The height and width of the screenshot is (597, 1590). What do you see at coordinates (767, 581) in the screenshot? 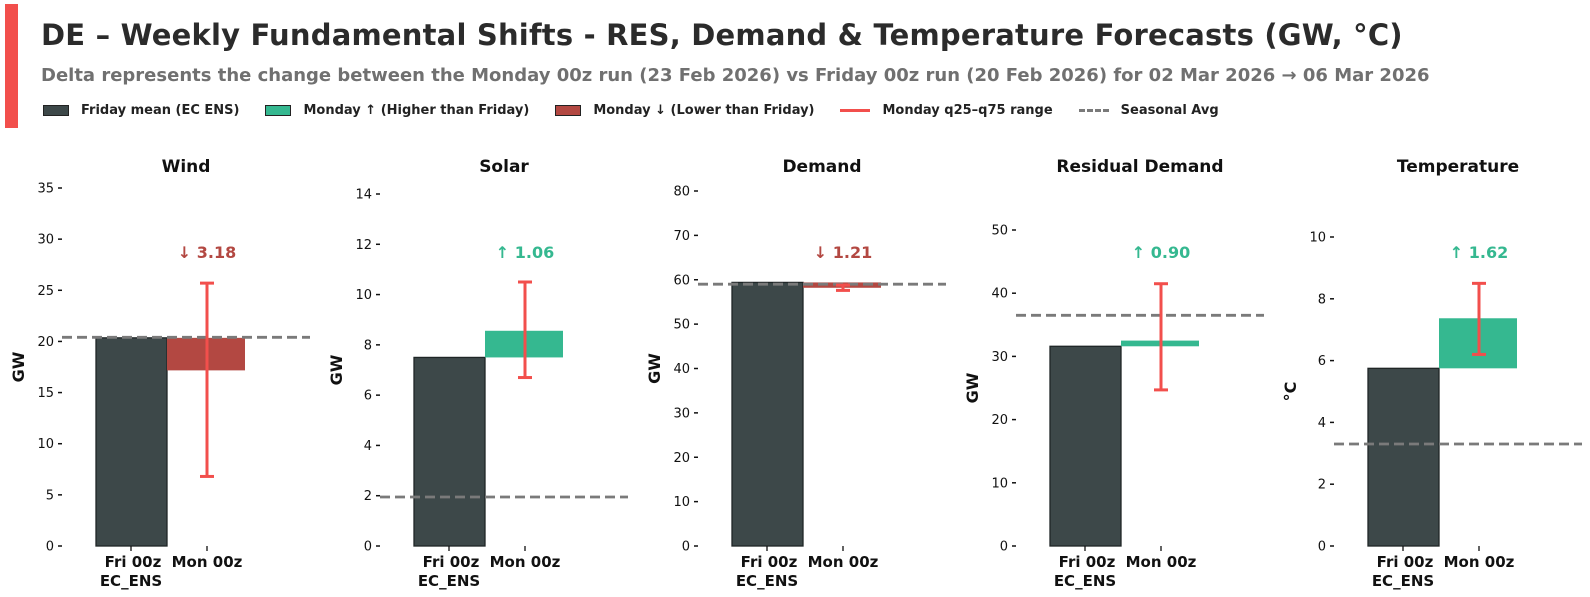
I see `demand-xtick-label-fri-model: EC_ENS` at bounding box center [767, 581].